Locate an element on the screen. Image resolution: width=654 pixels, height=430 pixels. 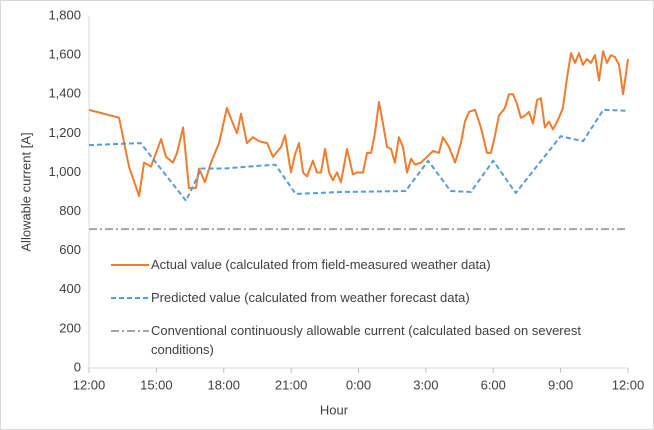
x-axis-label: Hour is located at coordinates (334, 409).